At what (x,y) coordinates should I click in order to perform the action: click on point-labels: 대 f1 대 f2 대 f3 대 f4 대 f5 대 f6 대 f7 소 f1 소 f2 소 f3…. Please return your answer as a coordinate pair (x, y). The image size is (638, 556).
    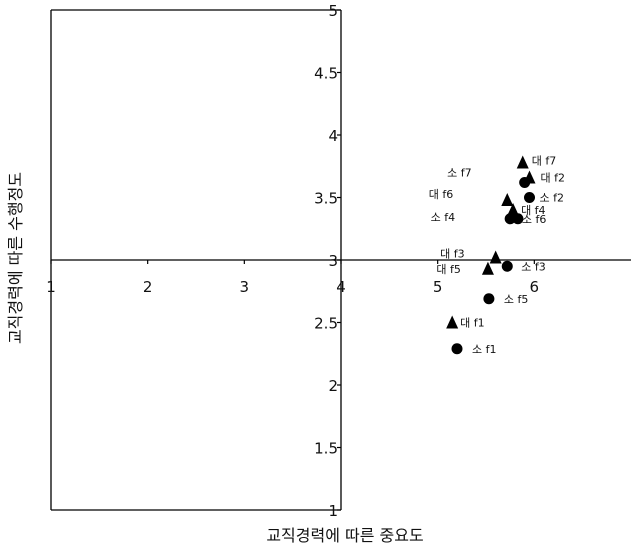
    Looking at the image, I should click on (497, 255).